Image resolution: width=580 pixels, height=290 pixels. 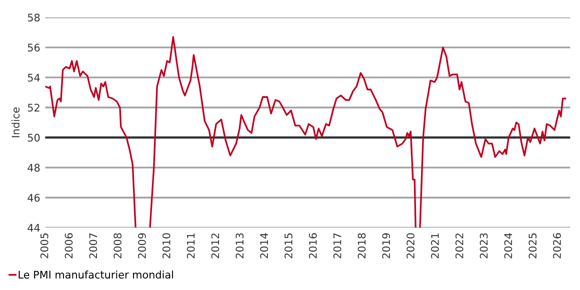 What do you see at coordinates (484, 245) in the screenshot?
I see `x-tick-label: 2023` at bounding box center [484, 245].